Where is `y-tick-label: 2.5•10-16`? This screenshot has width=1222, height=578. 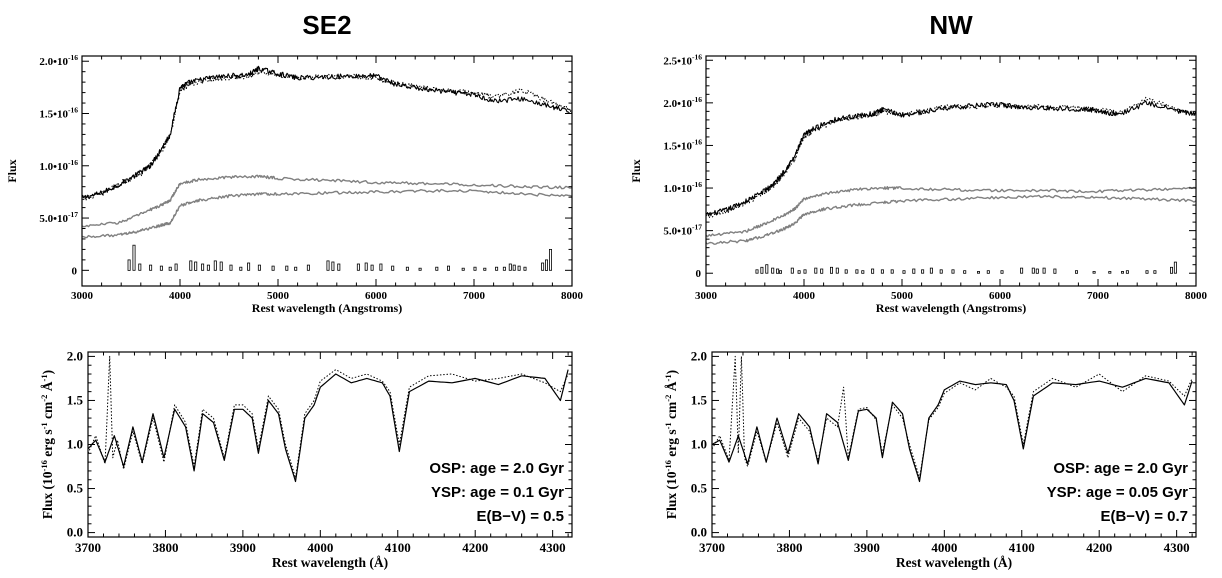 y-tick-label: 2.5•10-16 is located at coordinates (682, 59).